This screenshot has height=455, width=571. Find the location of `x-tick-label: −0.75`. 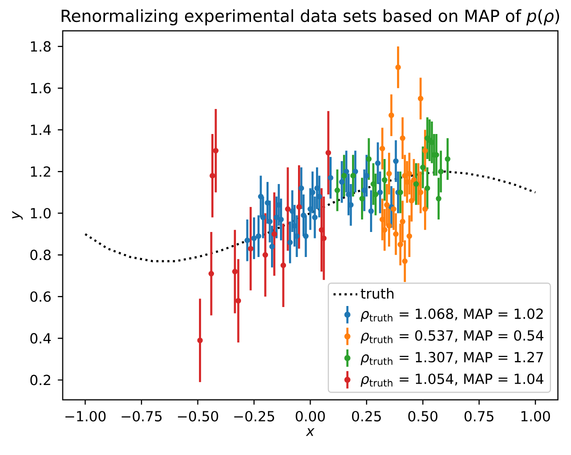

x-tick-label: −0.75 is located at coordinates (142, 416).